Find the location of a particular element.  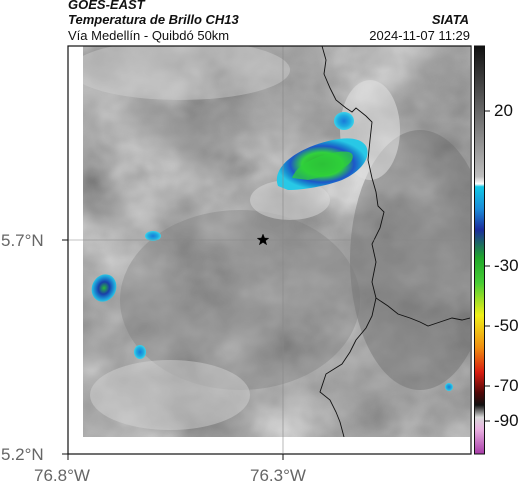

region-subtitle: Vía Medellín - Quibdó 50km is located at coordinates (149, 35).